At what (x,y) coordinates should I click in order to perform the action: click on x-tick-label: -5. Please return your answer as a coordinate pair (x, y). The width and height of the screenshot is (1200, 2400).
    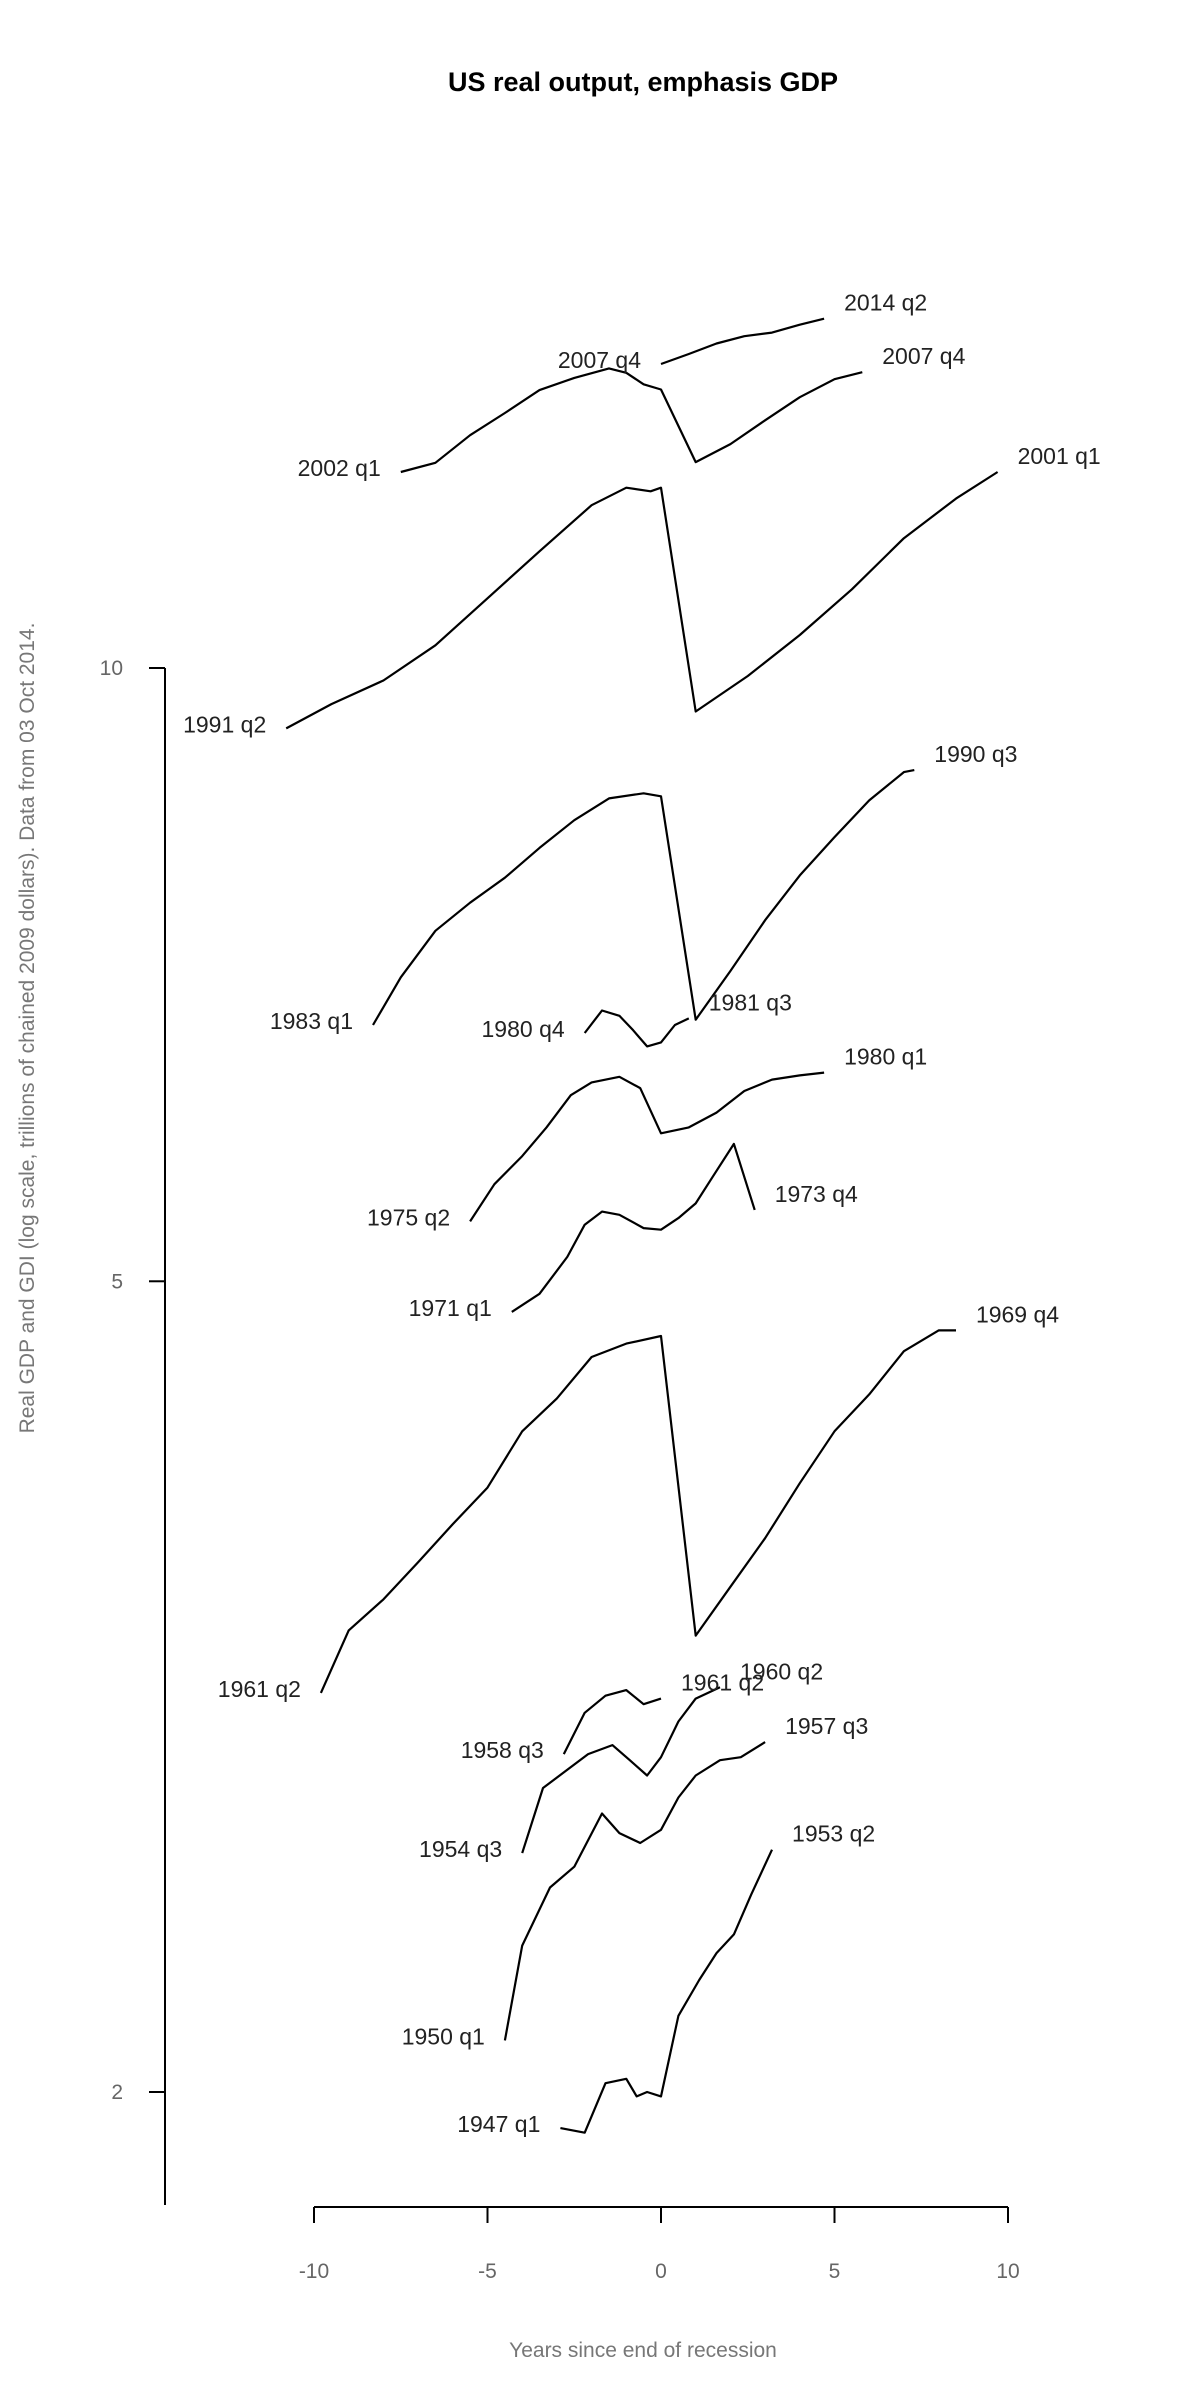
    Looking at the image, I should click on (487, 2271).